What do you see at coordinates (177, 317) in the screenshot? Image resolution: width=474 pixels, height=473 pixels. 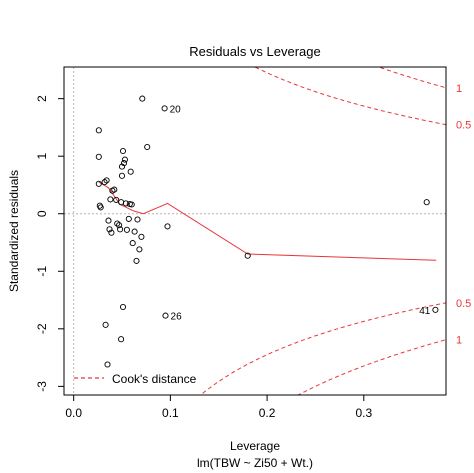 I see `point-label: 26` at bounding box center [177, 317].